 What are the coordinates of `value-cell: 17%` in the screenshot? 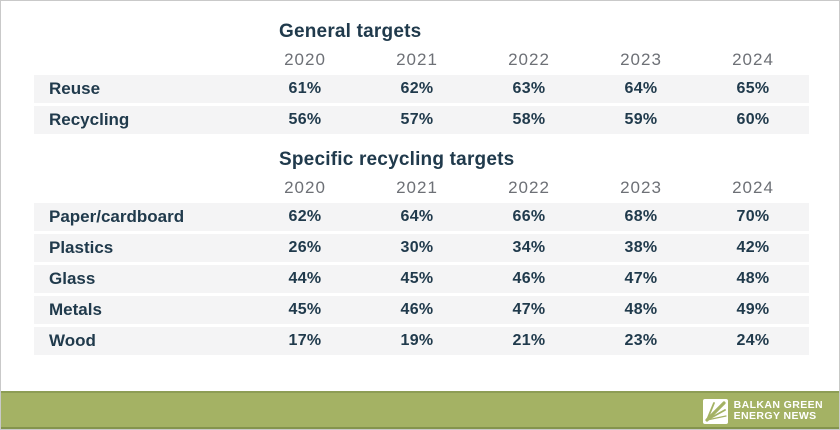 It's located at (305, 341).